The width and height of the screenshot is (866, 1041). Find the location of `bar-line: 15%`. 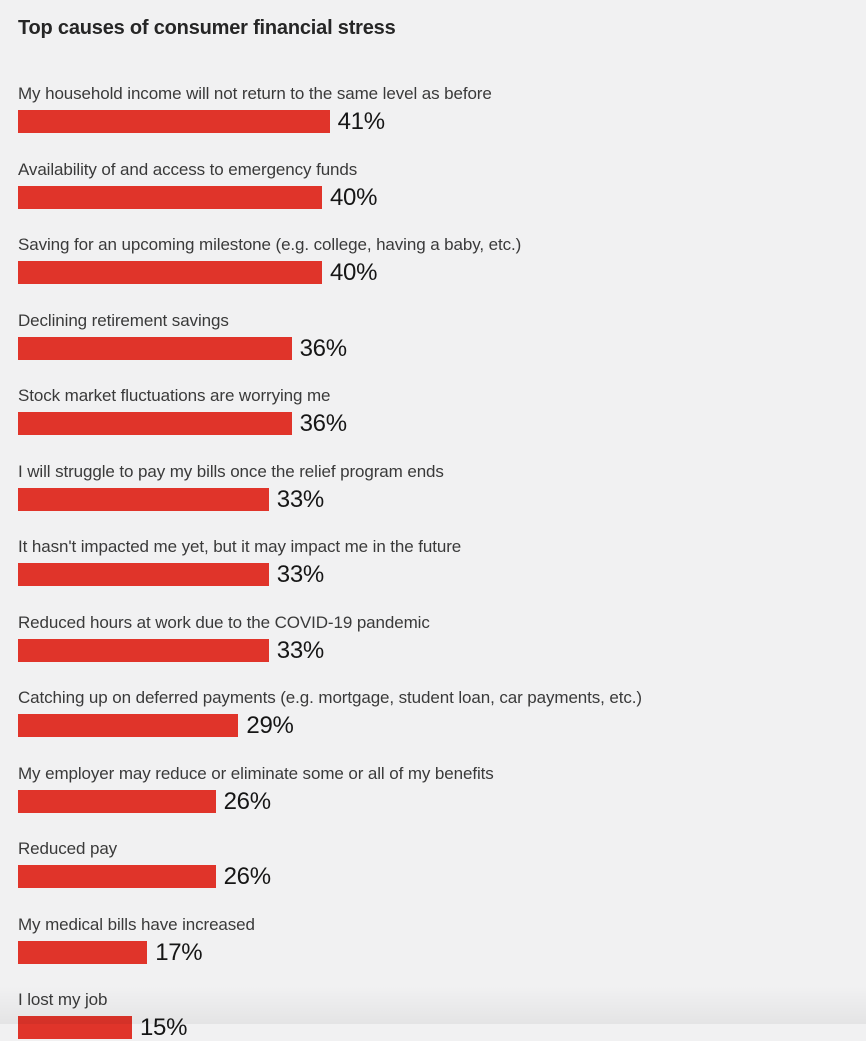

bar-line: 15% is located at coordinates (433, 1027).